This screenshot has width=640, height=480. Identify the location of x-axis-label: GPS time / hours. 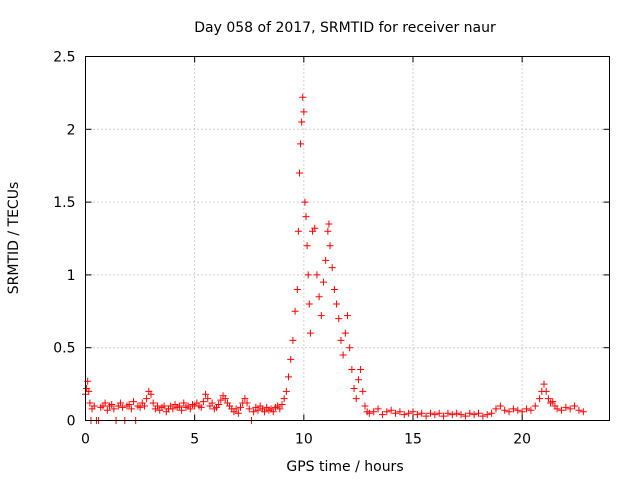
(344, 467).